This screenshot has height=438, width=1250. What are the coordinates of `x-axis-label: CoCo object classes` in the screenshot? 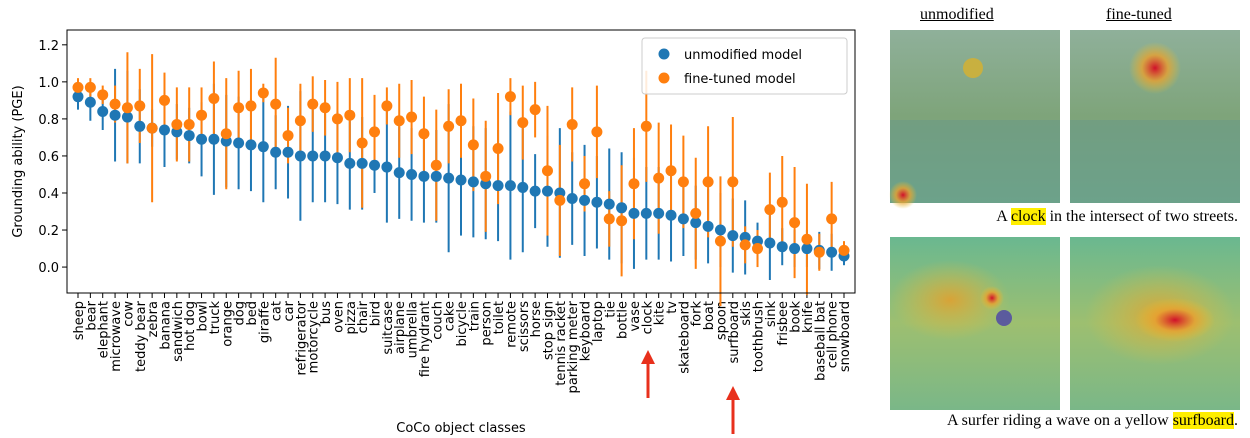 It's located at (461, 428).